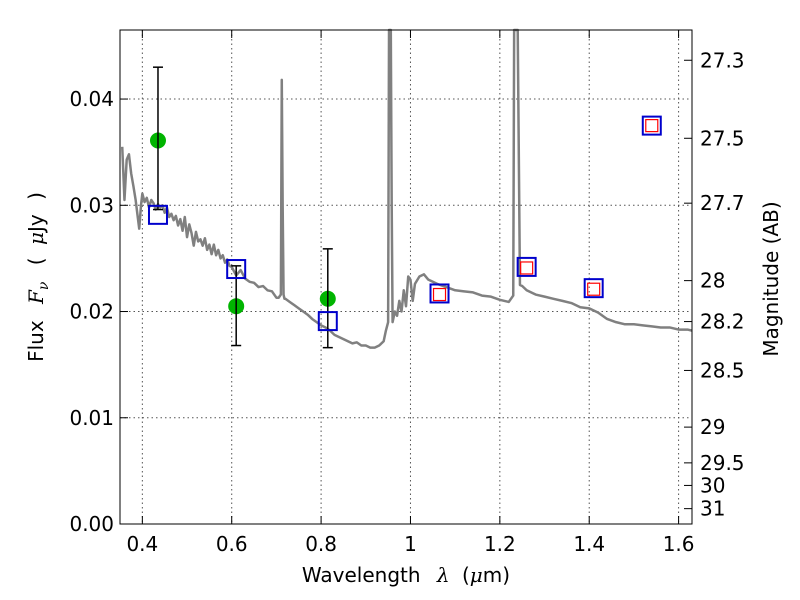  Describe the element at coordinates (476, 575) in the screenshot. I see `x-axis-unit-mu: μ` at that location.